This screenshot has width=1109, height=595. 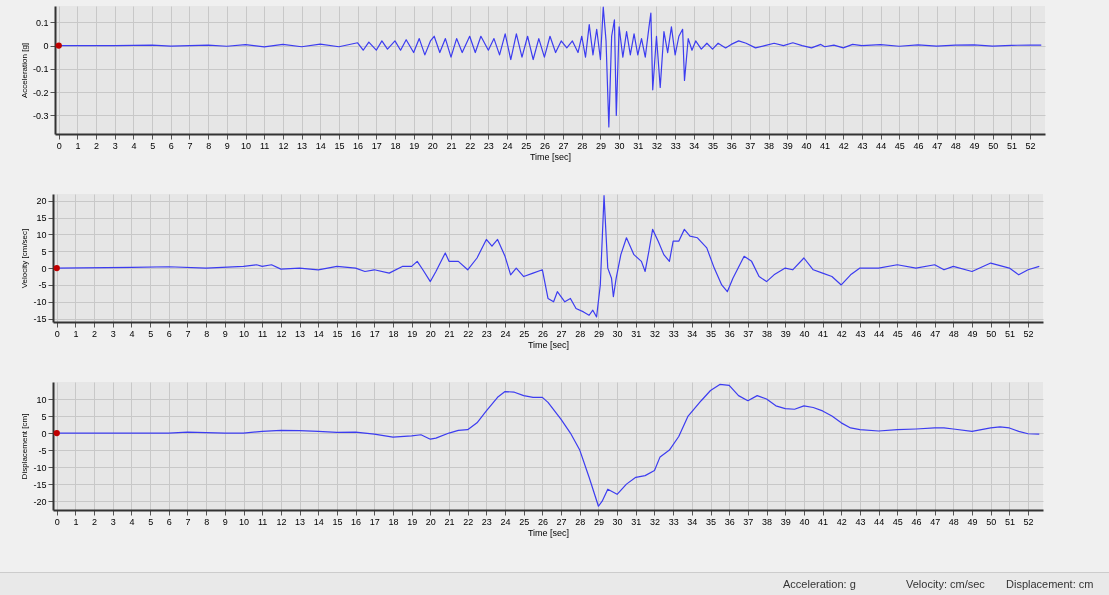 What do you see at coordinates (25, 258) in the screenshot?
I see `y-axis-title: Velocity [cm/sec]` at bounding box center [25, 258].